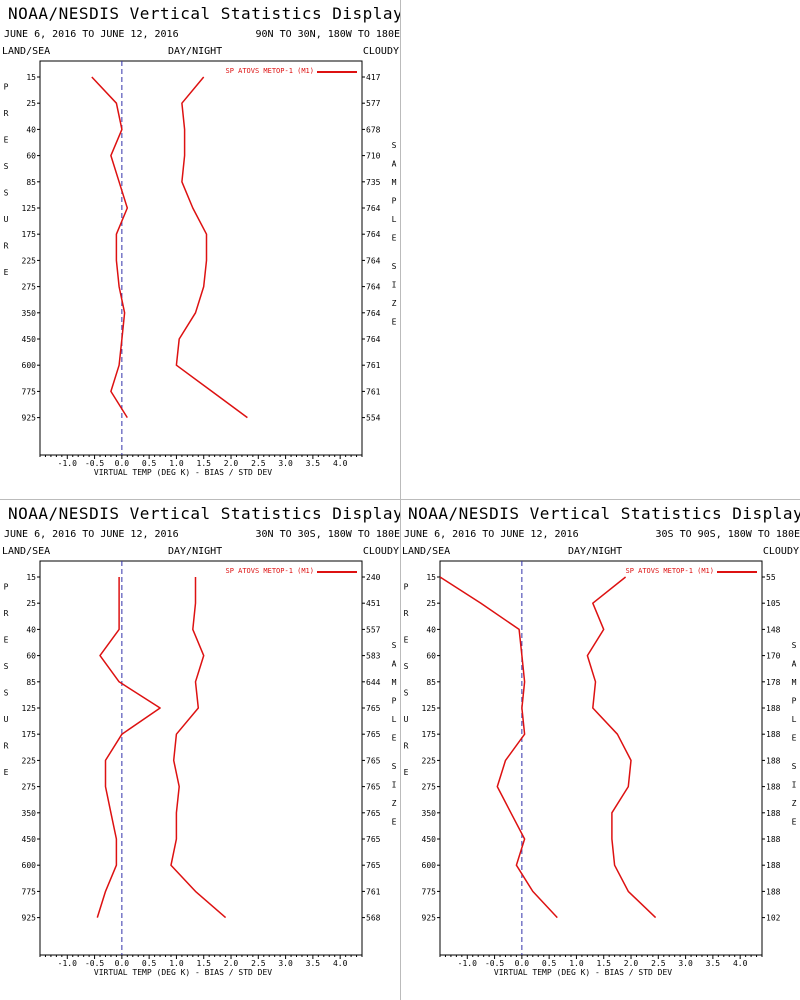 This screenshot has width=800, height=1000. I want to click on sample-size-label: 240, so click(373, 577).